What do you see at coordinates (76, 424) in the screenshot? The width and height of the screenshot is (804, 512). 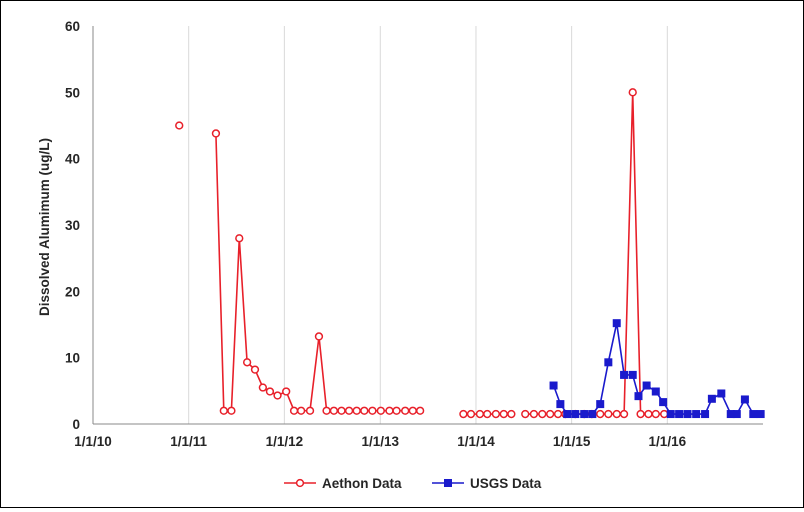 I see `y-tick-label-0: 0` at bounding box center [76, 424].